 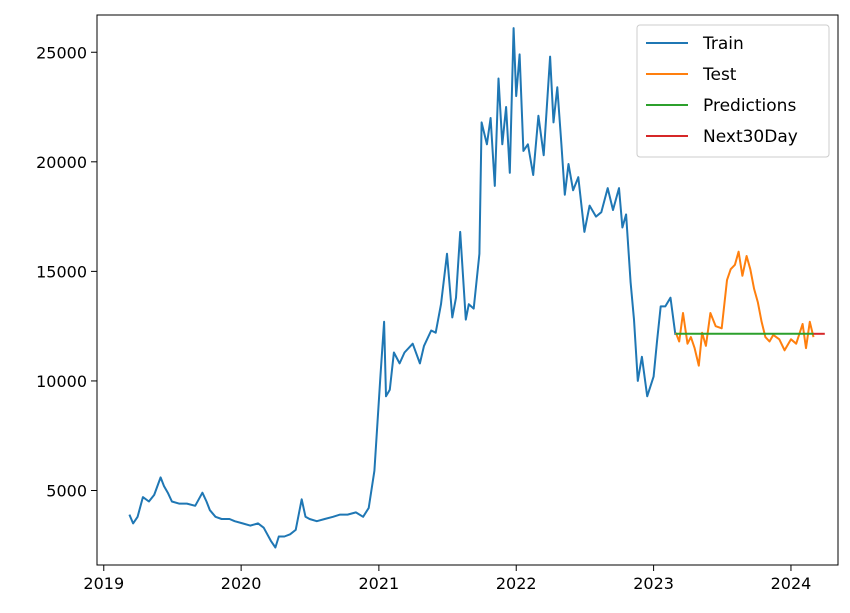 I want to click on x-tick-label: 2024, so click(x=791, y=583).